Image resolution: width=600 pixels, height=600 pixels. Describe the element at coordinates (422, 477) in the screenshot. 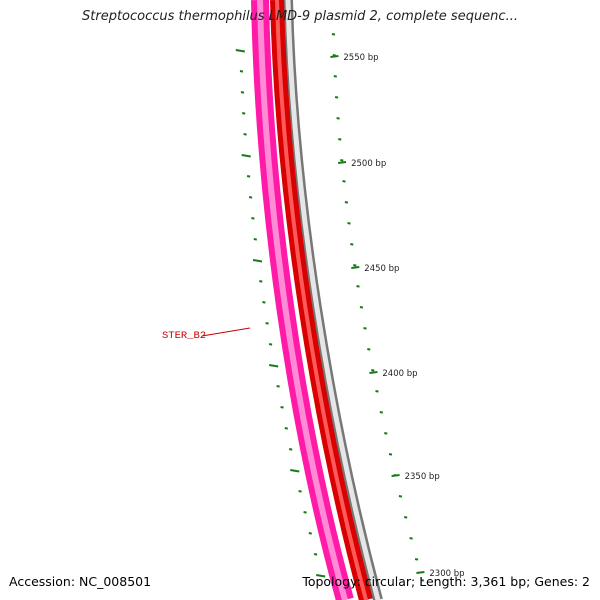

I see `tick-label: 2350 bp` at that location.